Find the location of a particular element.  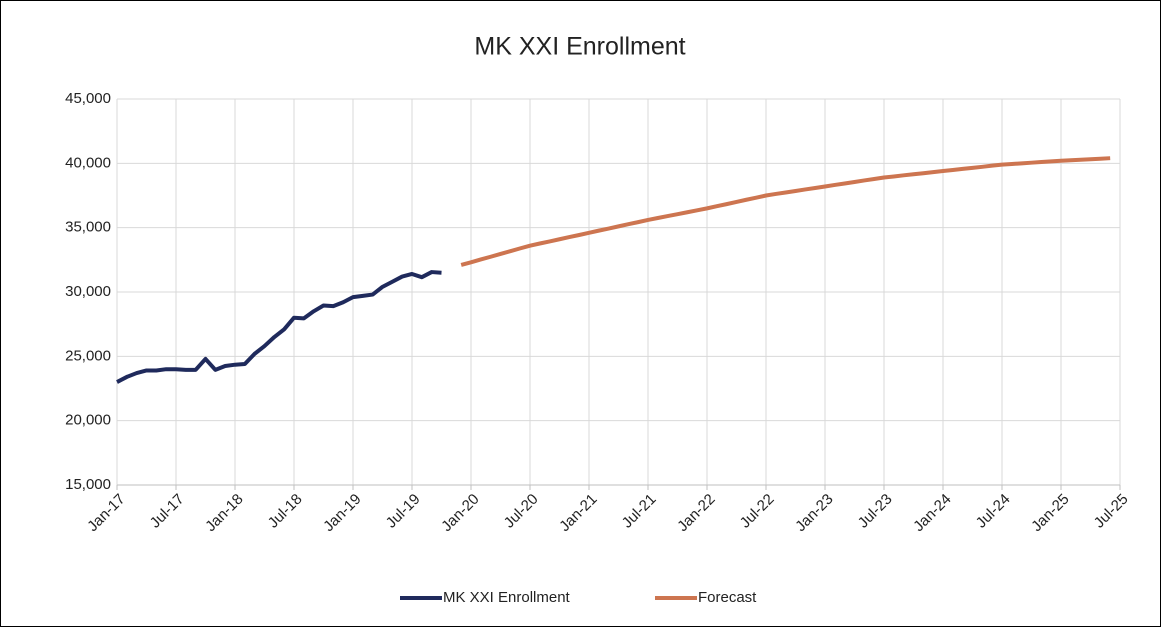

y-tick-label: 40,000 is located at coordinates (88, 162).